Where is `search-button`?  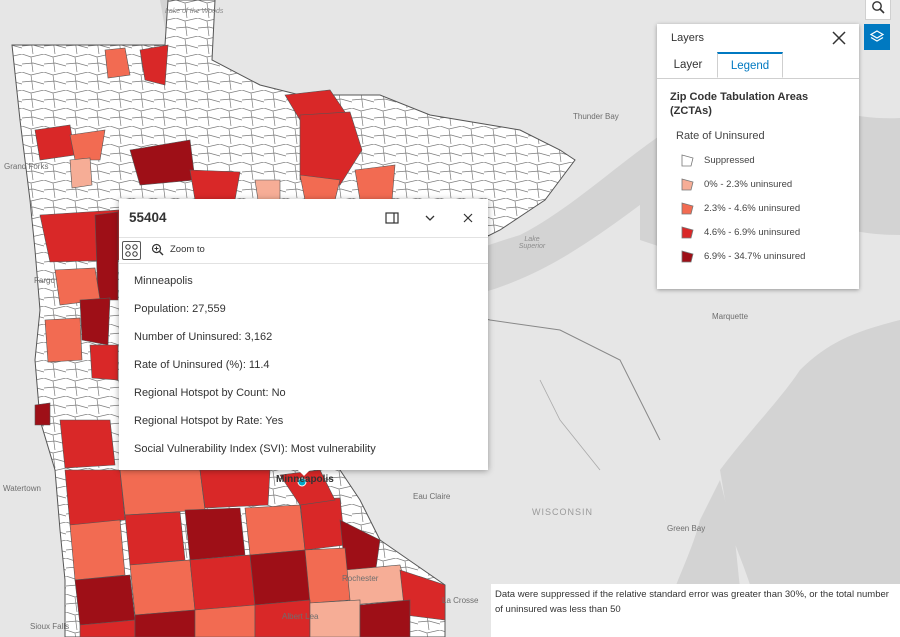 search-button is located at coordinates (878, 10).